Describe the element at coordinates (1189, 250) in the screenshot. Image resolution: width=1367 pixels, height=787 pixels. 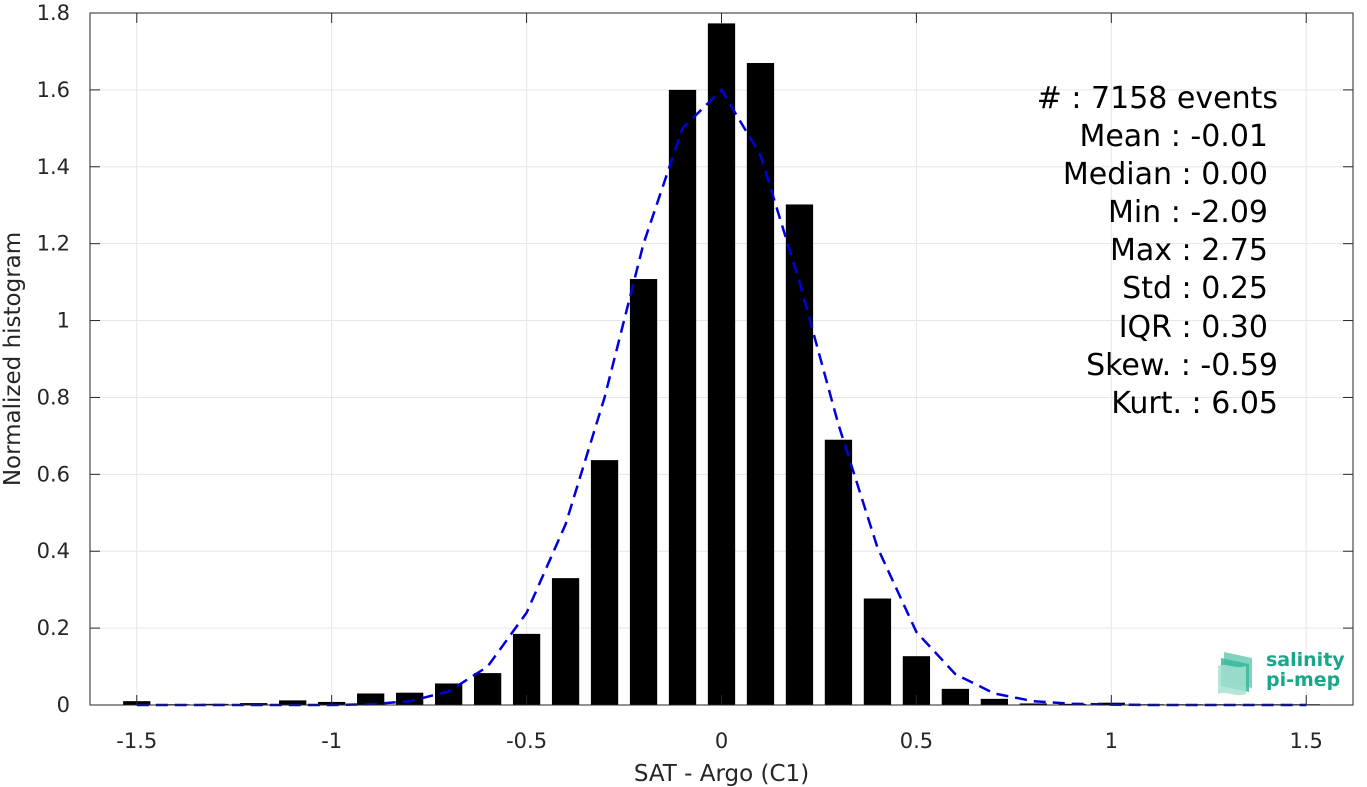
I see `stat-max: Max : 2.75` at that location.